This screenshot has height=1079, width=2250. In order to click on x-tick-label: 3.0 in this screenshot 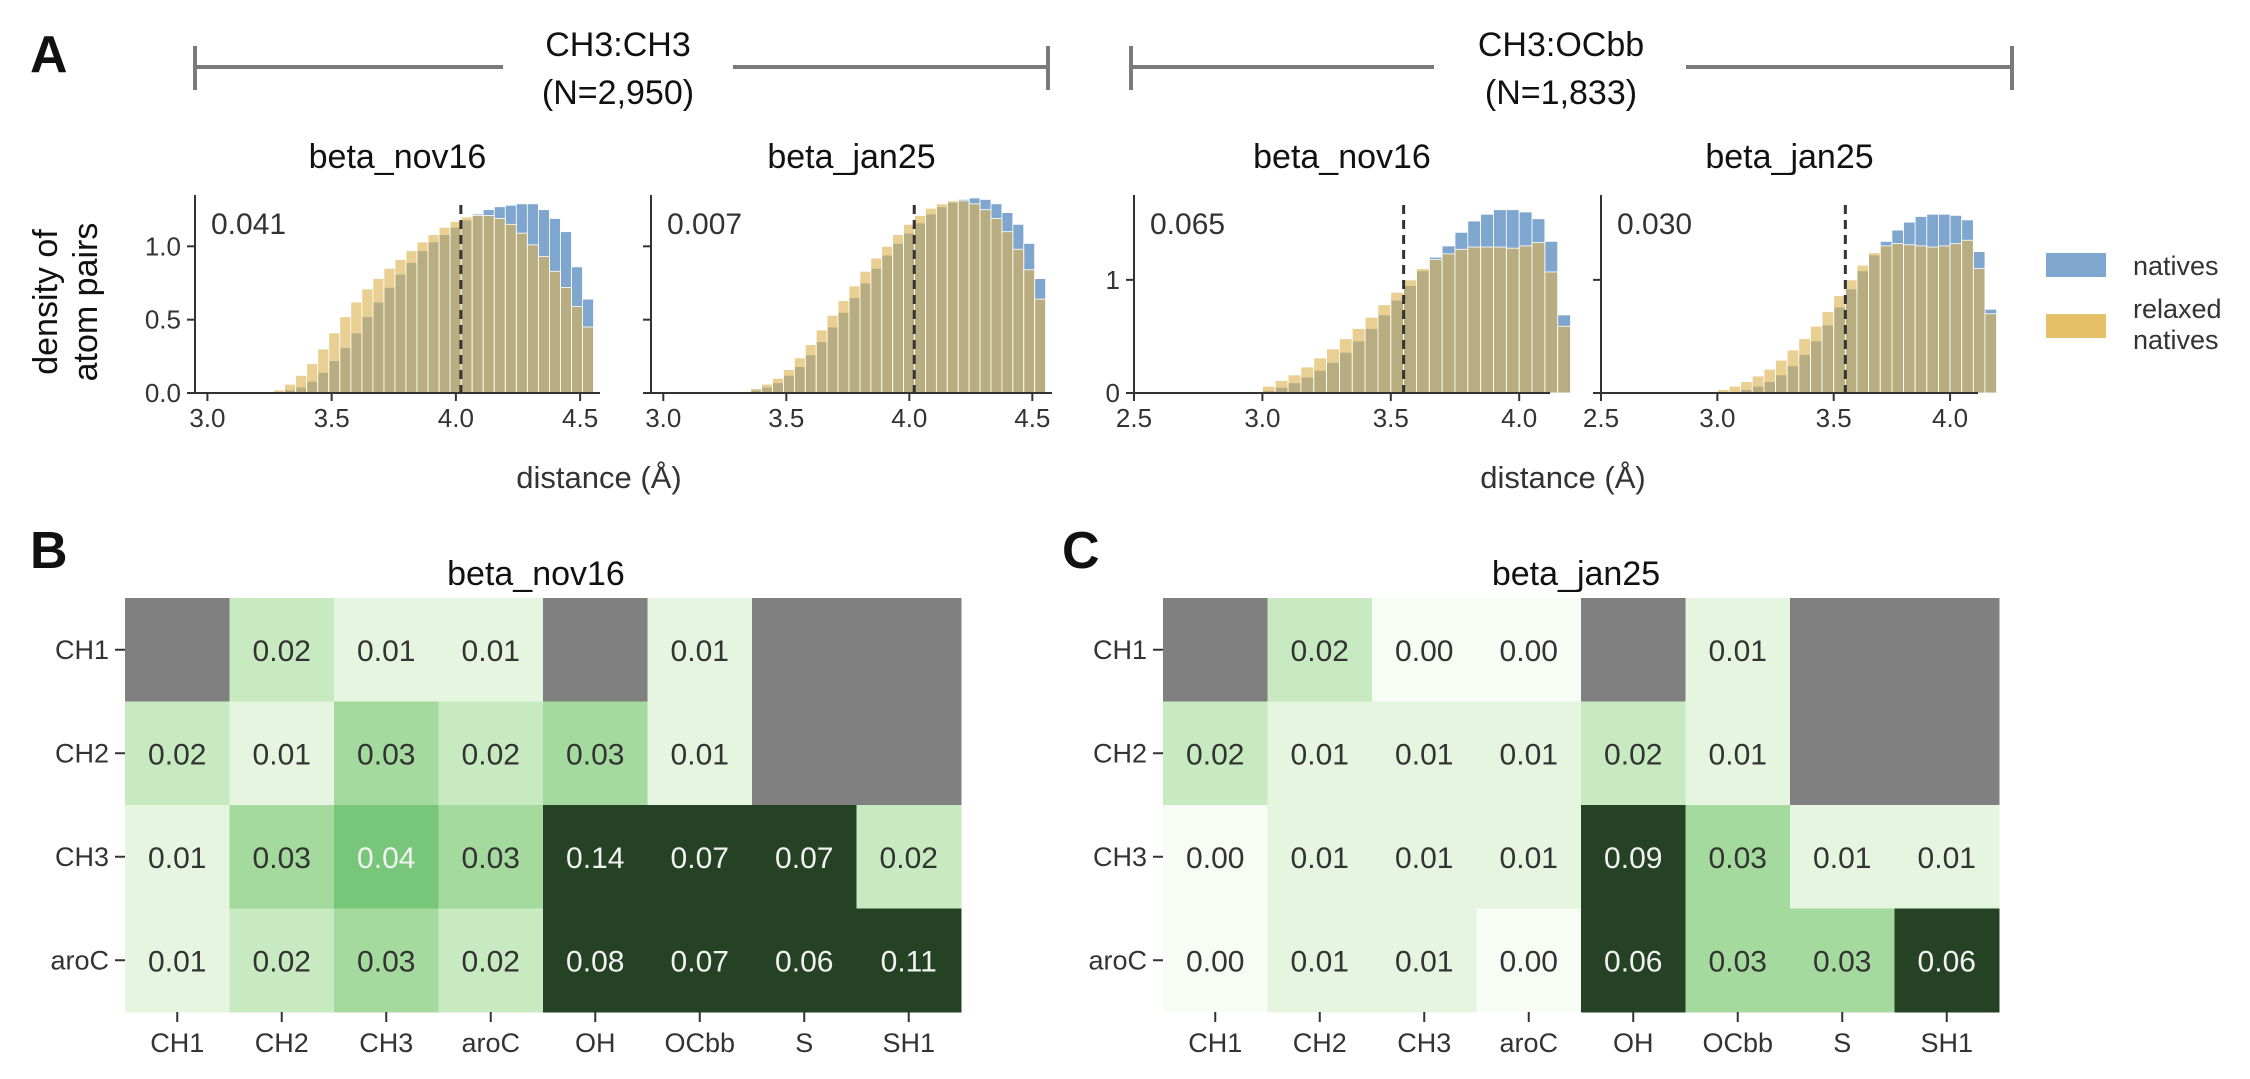, I will do `click(207, 418)`.